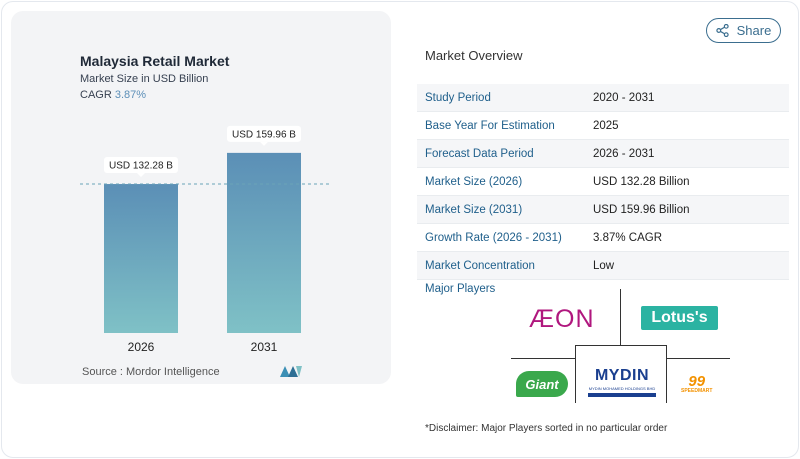 The height and width of the screenshot is (459, 800). Describe the element at coordinates (606, 125) in the screenshot. I see `overview-row-value: 2025` at that location.